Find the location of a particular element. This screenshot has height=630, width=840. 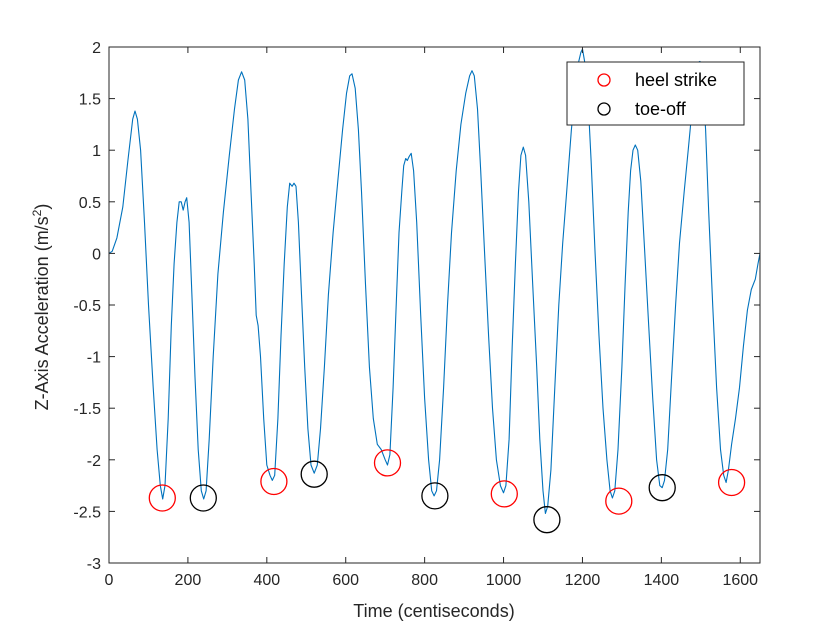

legend: heel strike toe-off is located at coordinates (655, 93).